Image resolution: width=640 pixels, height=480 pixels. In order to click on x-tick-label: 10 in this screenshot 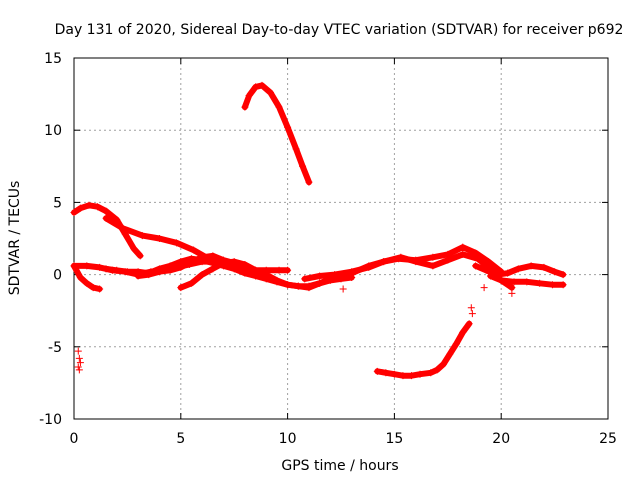, I will do `click(288, 439)`.